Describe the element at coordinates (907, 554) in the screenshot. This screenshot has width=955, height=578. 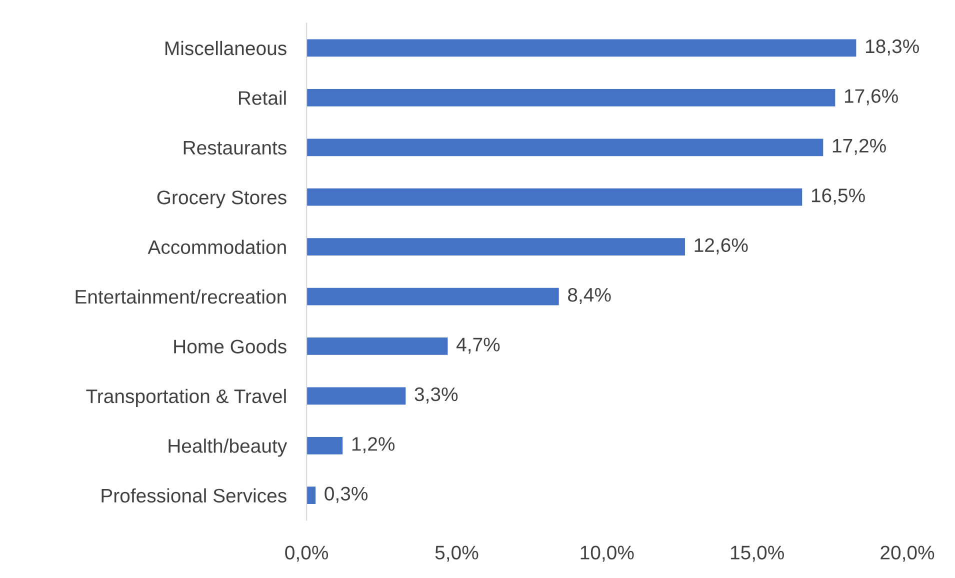
I see `x-tick-label: 20,0%` at that location.